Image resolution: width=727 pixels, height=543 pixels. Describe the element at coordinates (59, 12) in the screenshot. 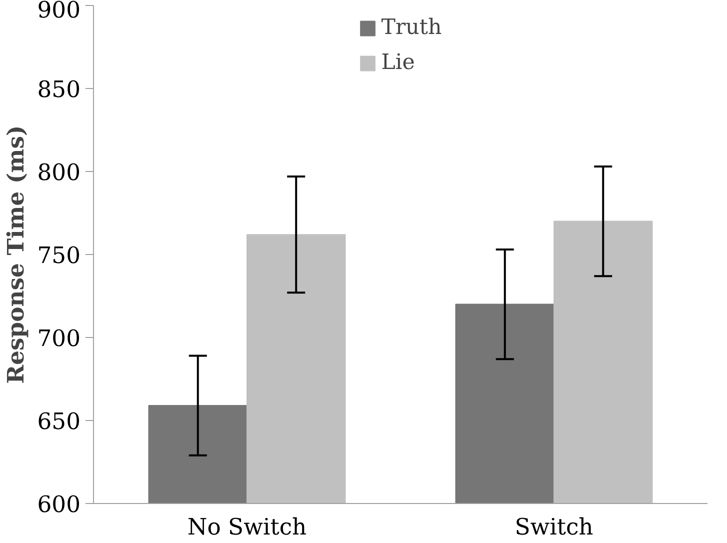

I see `y-tick-label: 900` at that location.